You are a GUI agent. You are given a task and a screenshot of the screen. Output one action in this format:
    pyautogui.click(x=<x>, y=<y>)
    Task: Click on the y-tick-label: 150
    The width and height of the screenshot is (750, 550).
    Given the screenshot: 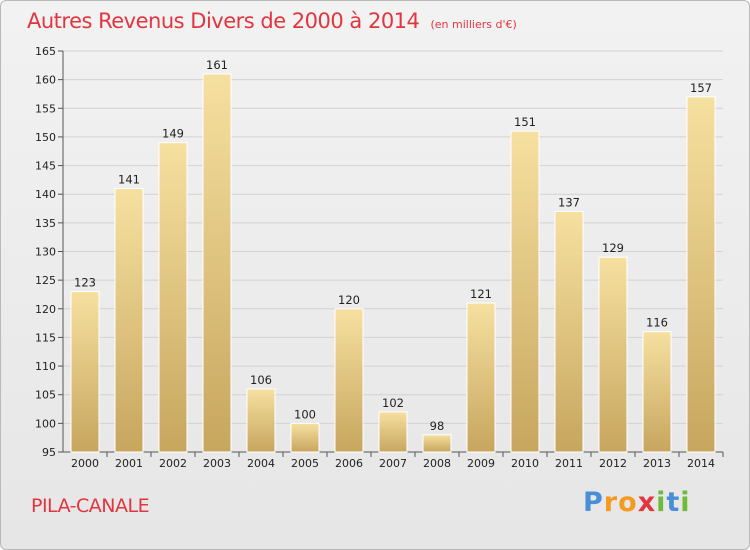 What is the action you would take?
    pyautogui.click(x=45, y=137)
    